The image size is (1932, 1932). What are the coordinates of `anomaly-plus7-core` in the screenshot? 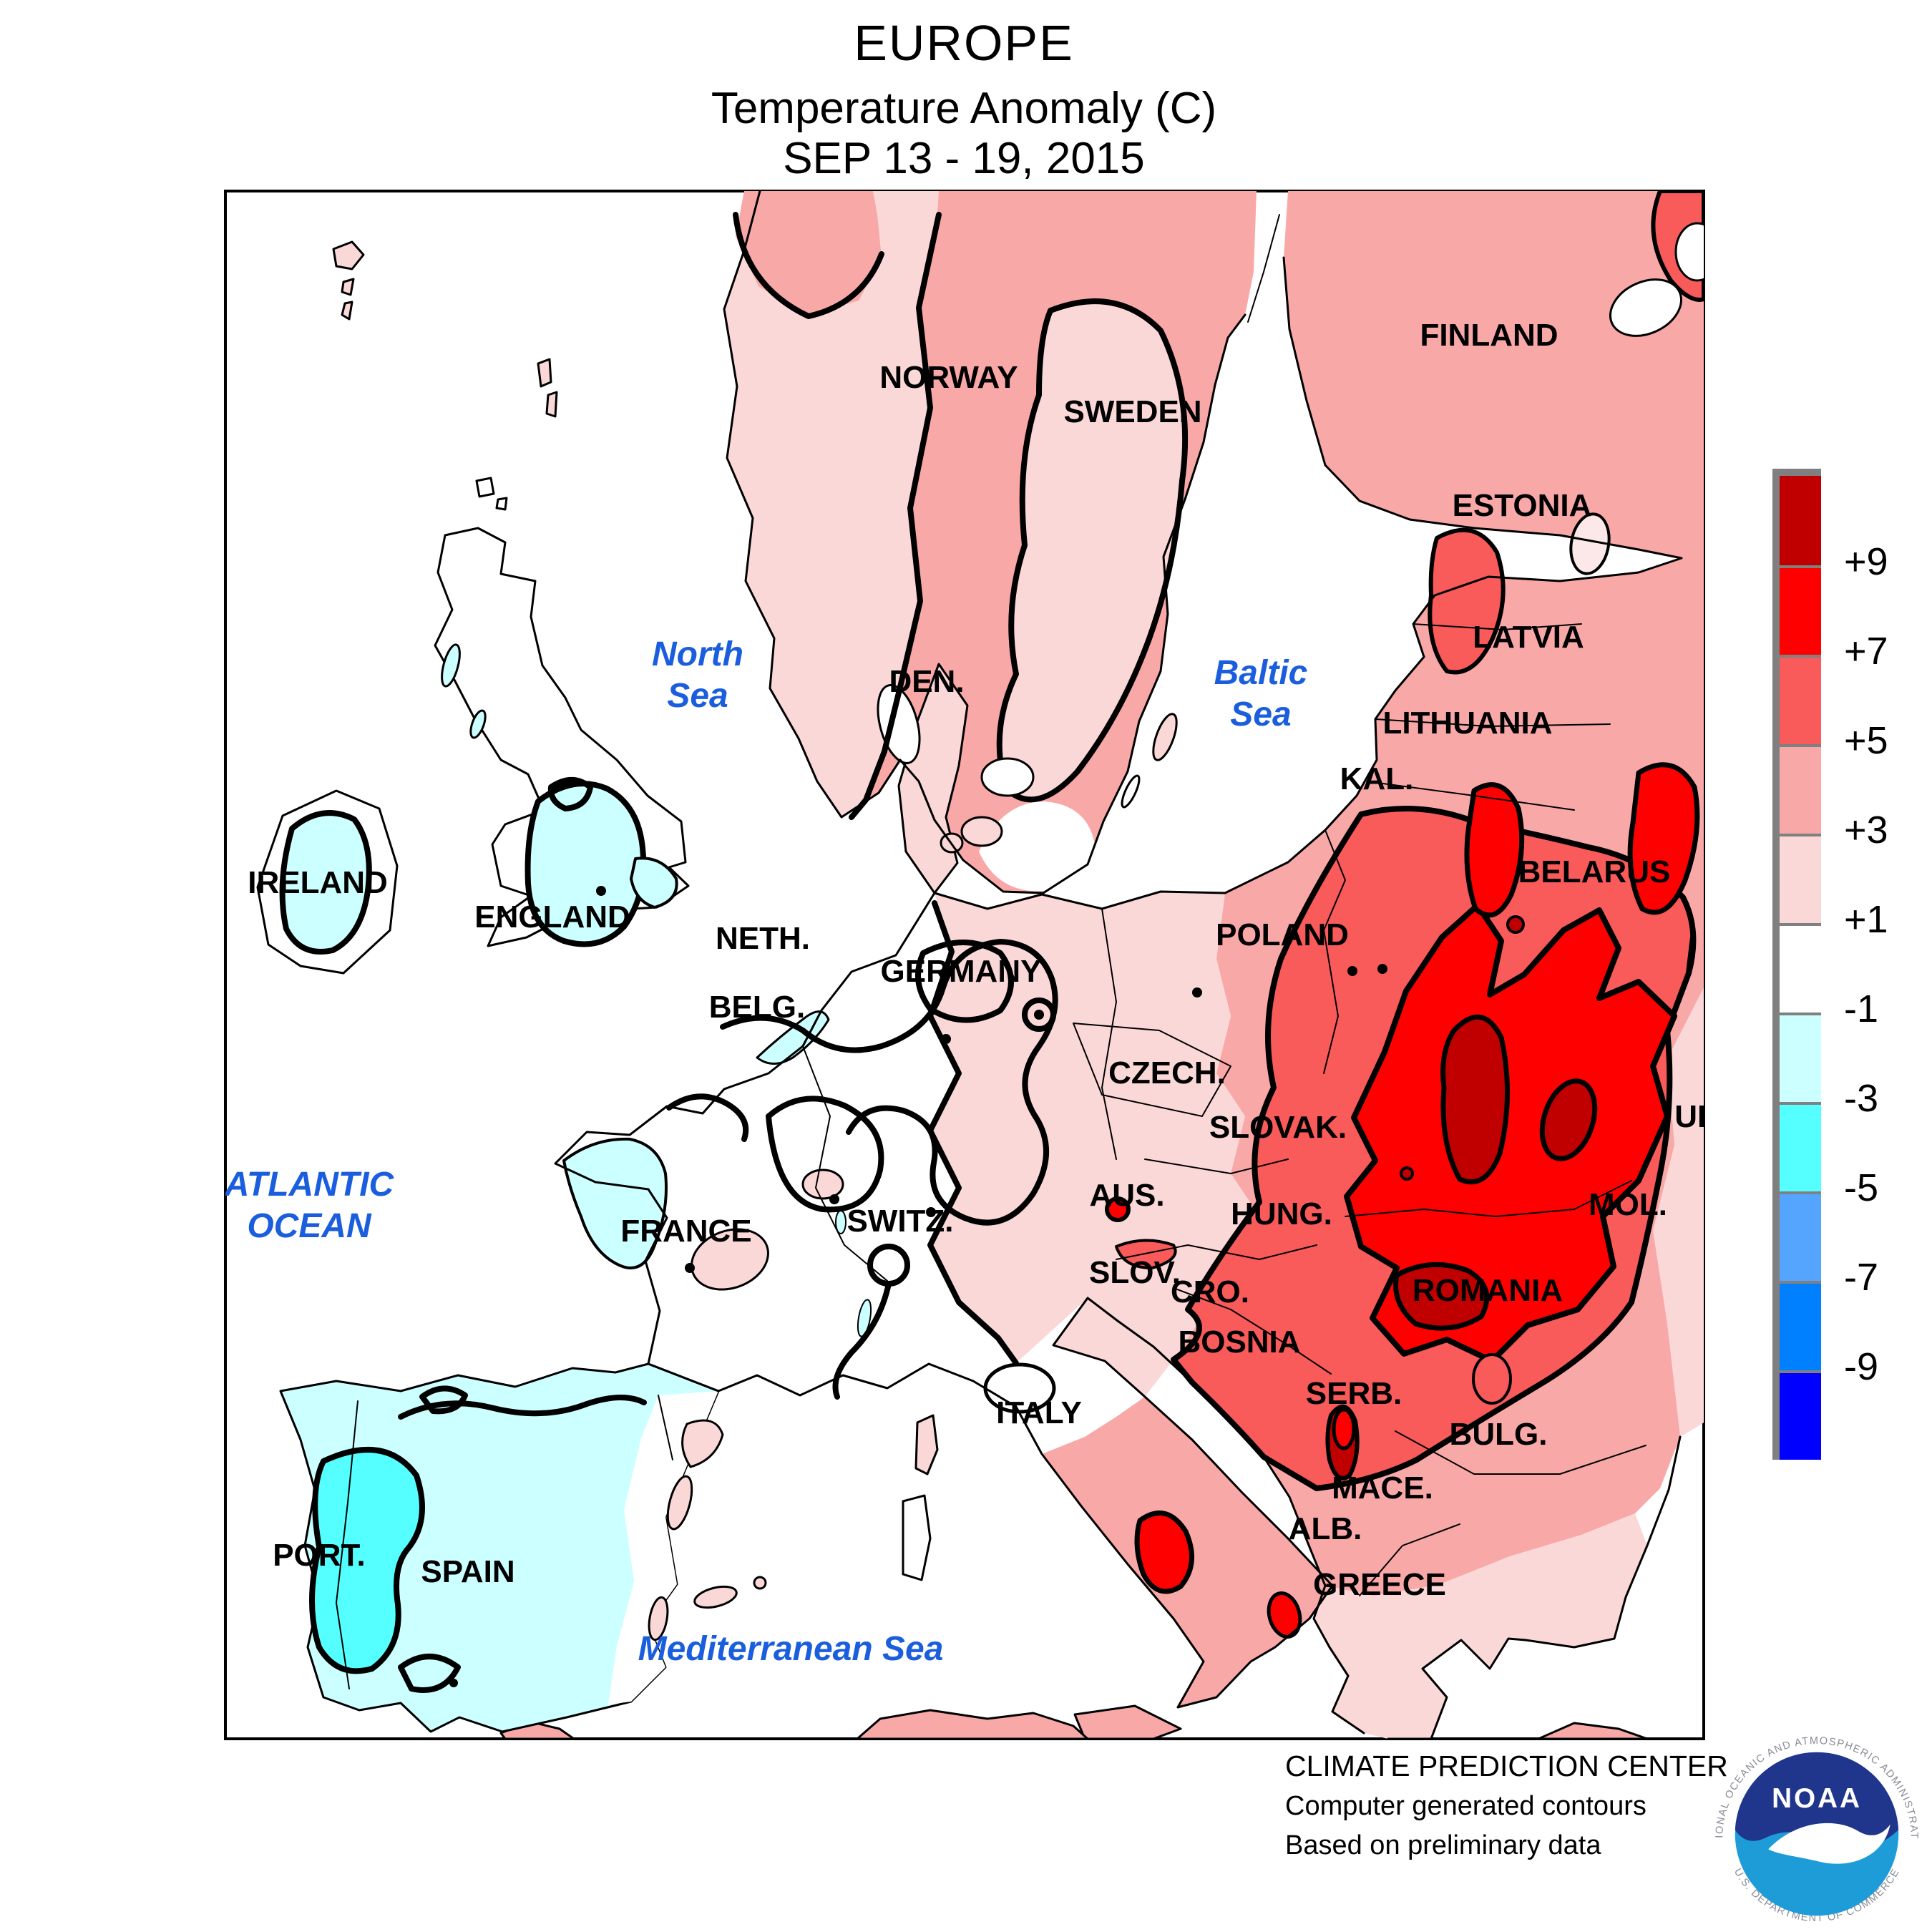 It's located at (1510, 1133).